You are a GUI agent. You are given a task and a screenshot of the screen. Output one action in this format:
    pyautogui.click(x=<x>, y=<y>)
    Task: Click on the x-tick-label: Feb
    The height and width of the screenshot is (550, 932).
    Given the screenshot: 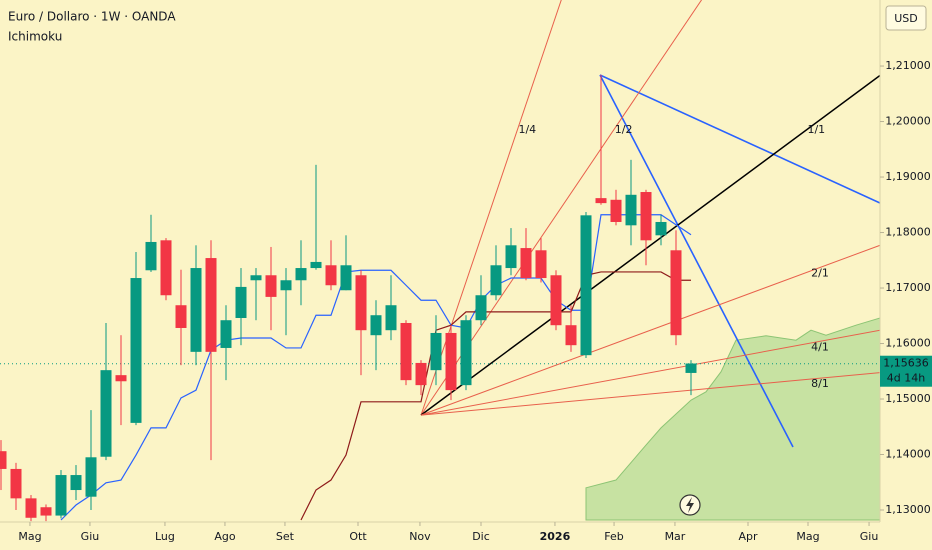 What is the action you would take?
    pyautogui.click(x=613, y=536)
    